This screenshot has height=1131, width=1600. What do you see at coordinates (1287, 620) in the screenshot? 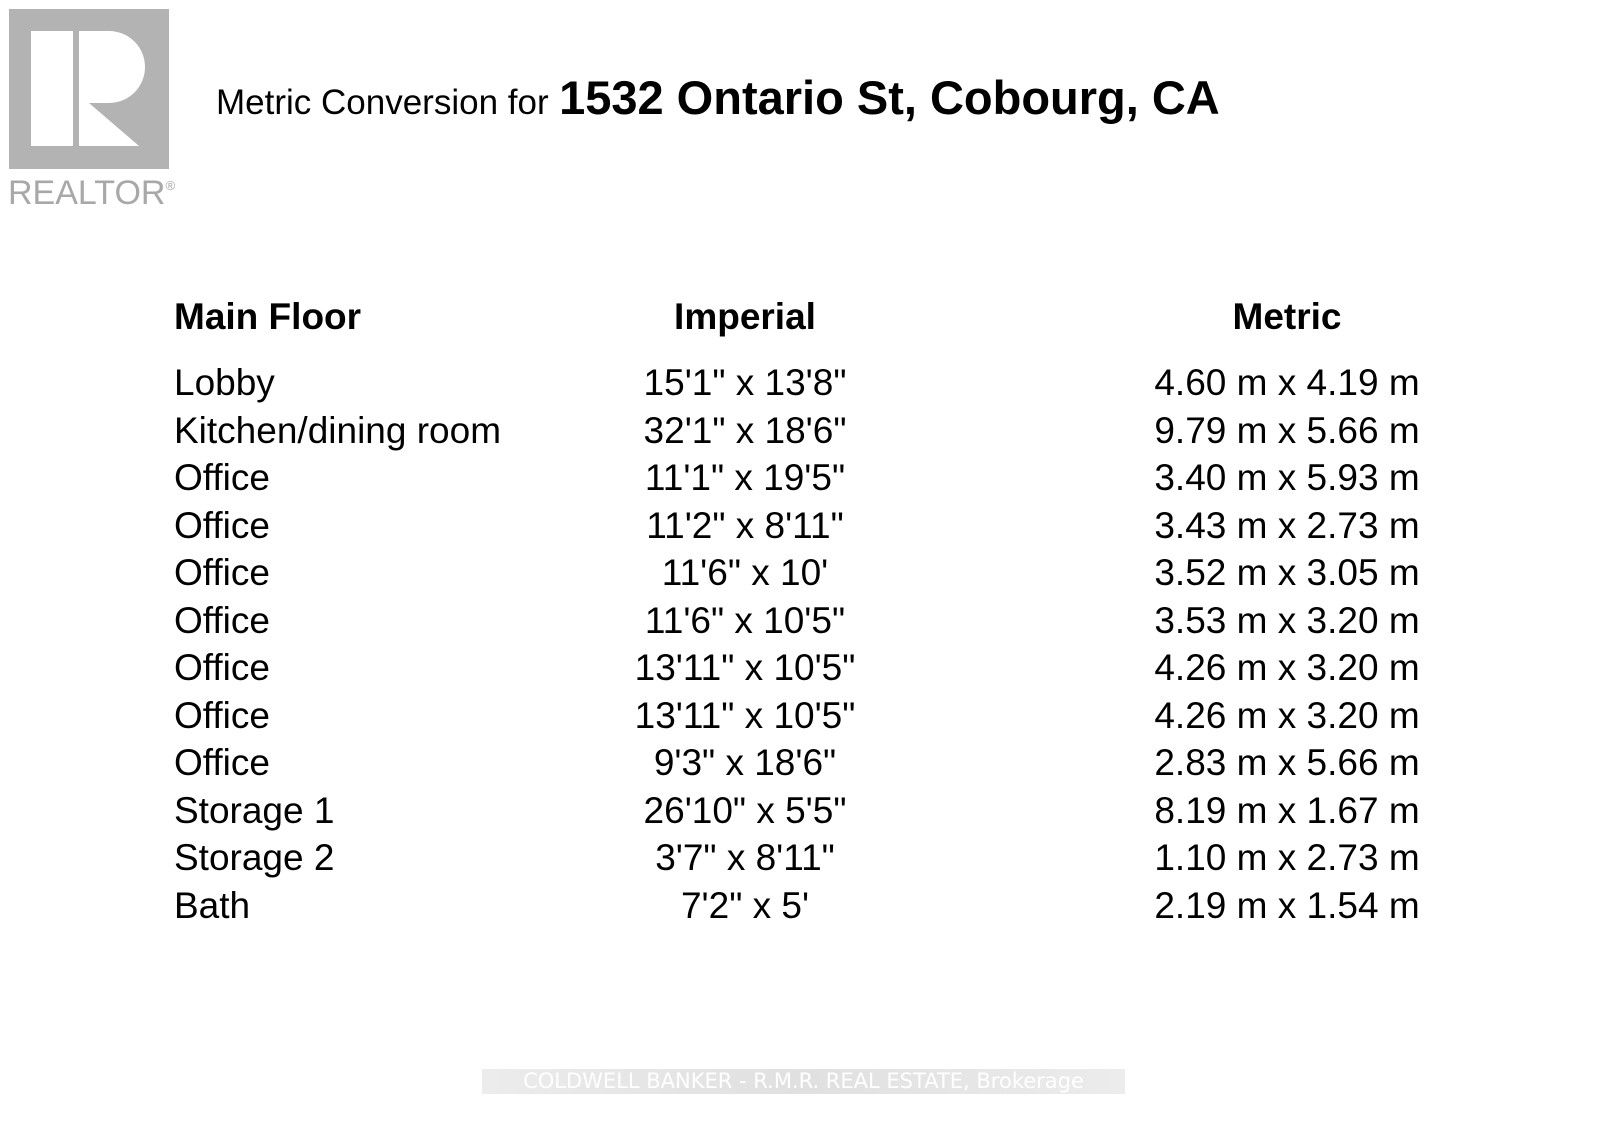
I see `metric-size: 3.53 m x 3.20 m` at bounding box center [1287, 620].